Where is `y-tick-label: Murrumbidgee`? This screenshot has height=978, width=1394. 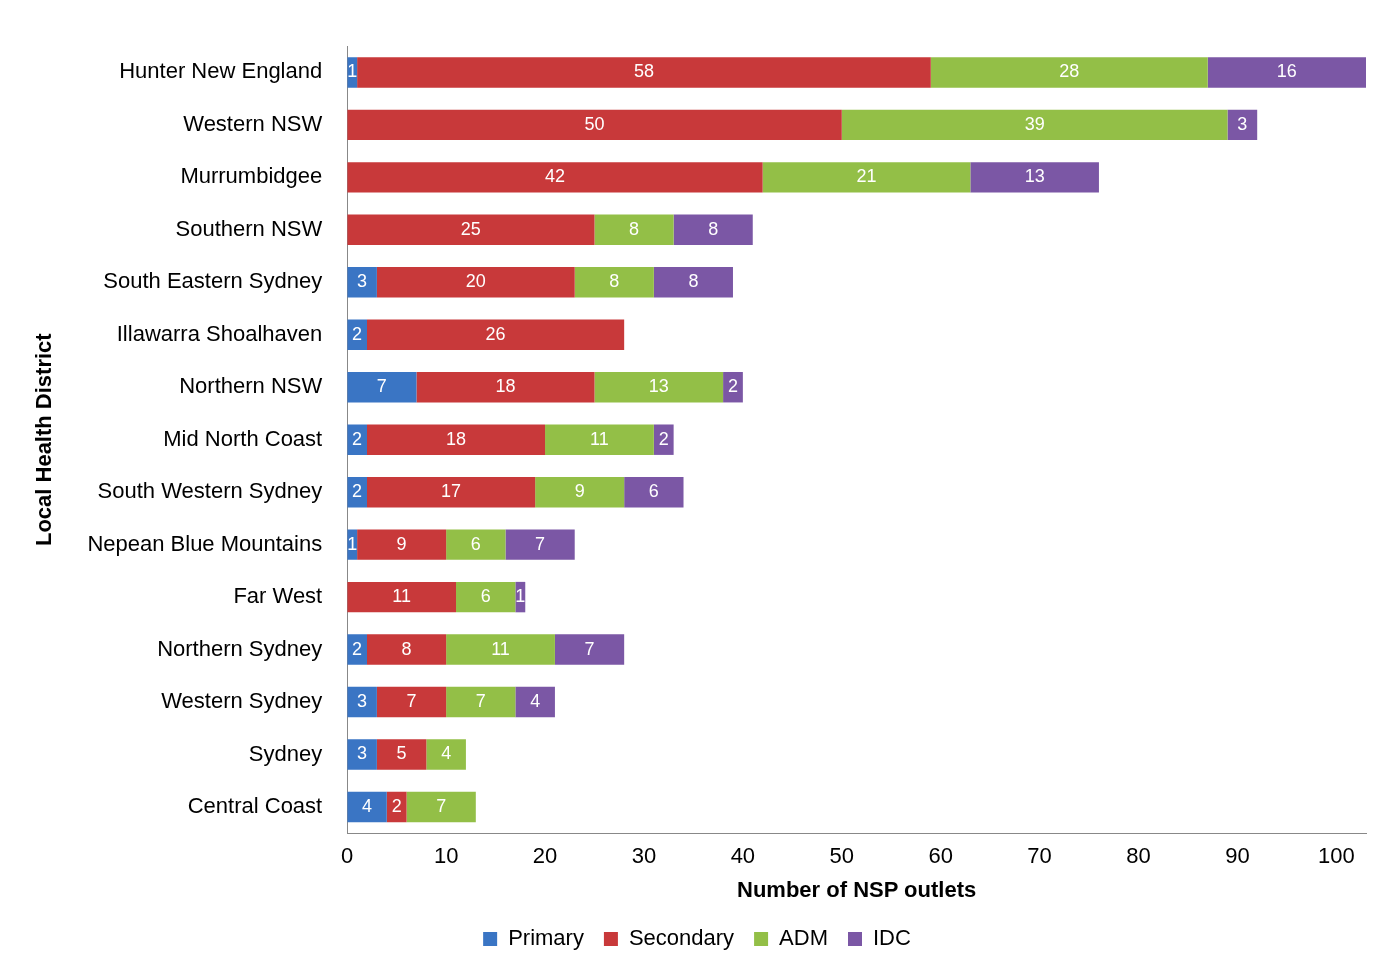
y-tick-label: Murrumbidgee is located at coordinates (251, 176).